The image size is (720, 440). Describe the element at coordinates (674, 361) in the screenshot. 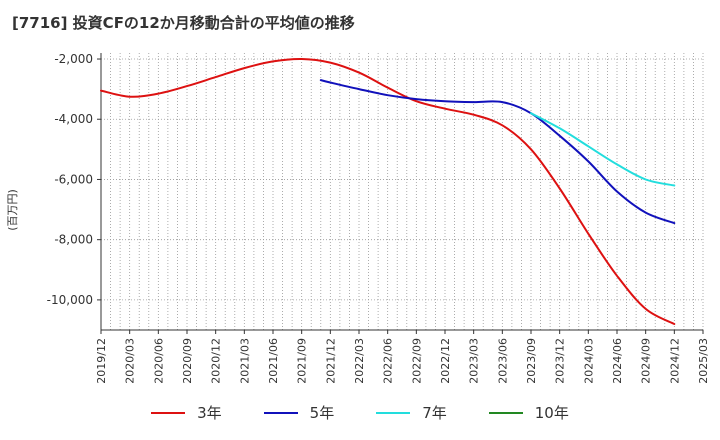

I see `x-tick-label: 2024/12` at that location.